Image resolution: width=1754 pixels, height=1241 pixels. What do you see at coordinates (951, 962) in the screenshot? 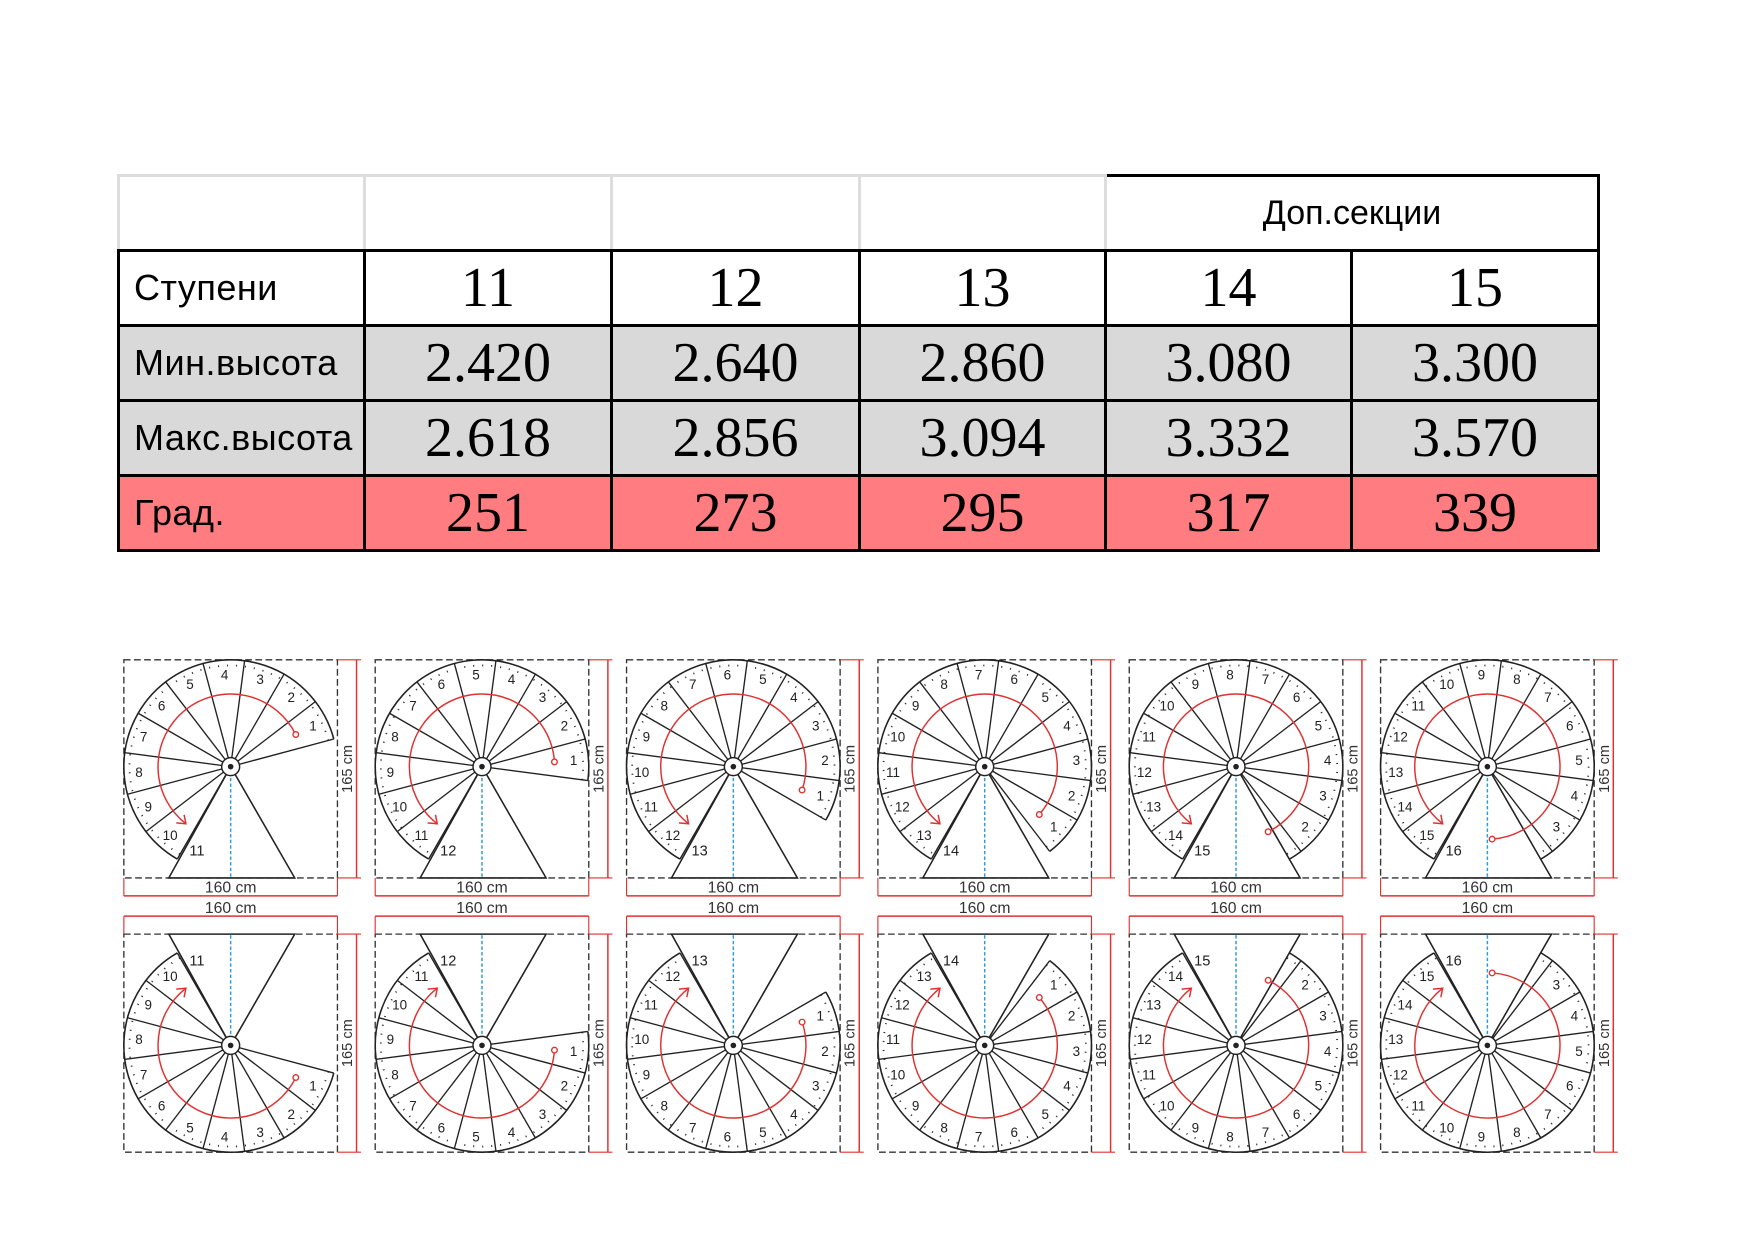
I see `landing-step-number: 14` at bounding box center [951, 962].